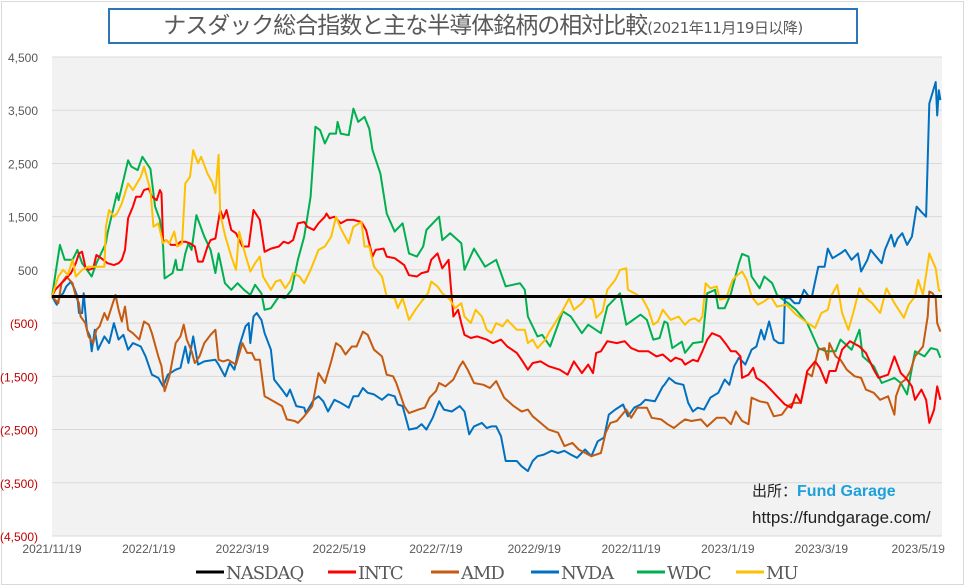  I want to click on legend-label-mu: MU, so click(782, 573).